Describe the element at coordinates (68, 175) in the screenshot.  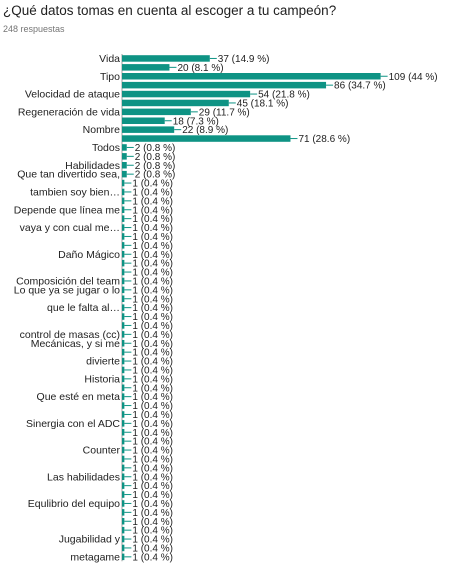
I see `category-label: Que tan divertido sea,` at that location.